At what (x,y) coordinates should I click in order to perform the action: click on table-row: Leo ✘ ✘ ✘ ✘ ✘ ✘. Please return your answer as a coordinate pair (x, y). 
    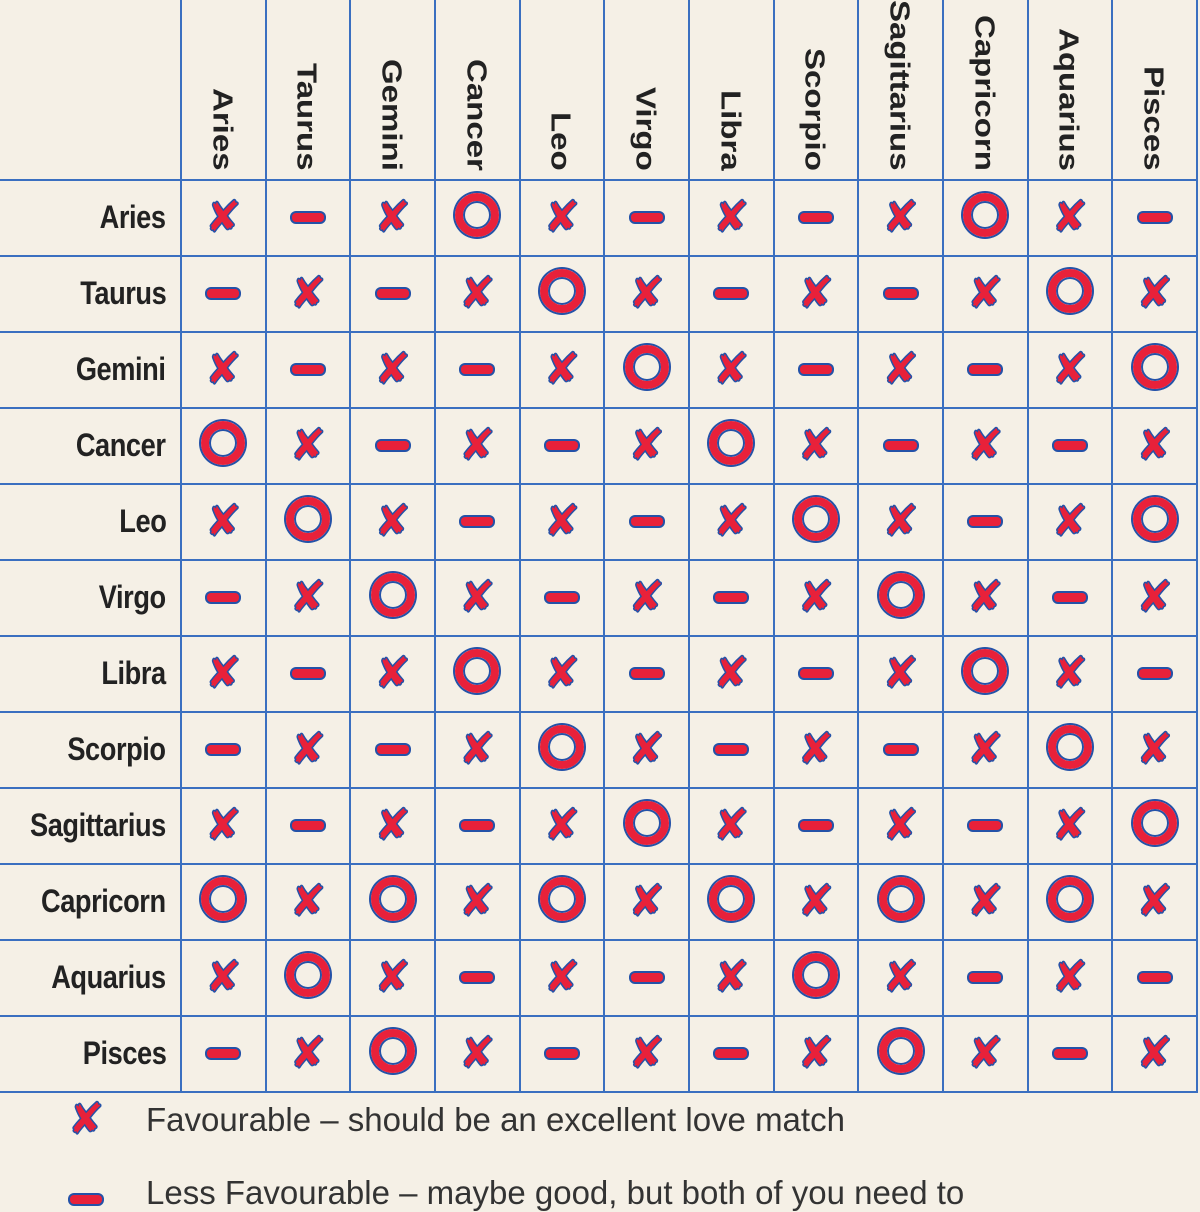
    Looking at the image, I should click on (599, 521).